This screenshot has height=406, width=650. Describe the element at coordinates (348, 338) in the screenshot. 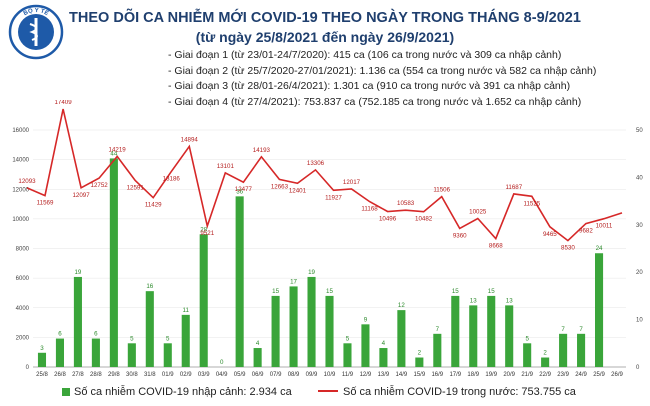

I see `bar-label-11/9: 5` at that location.